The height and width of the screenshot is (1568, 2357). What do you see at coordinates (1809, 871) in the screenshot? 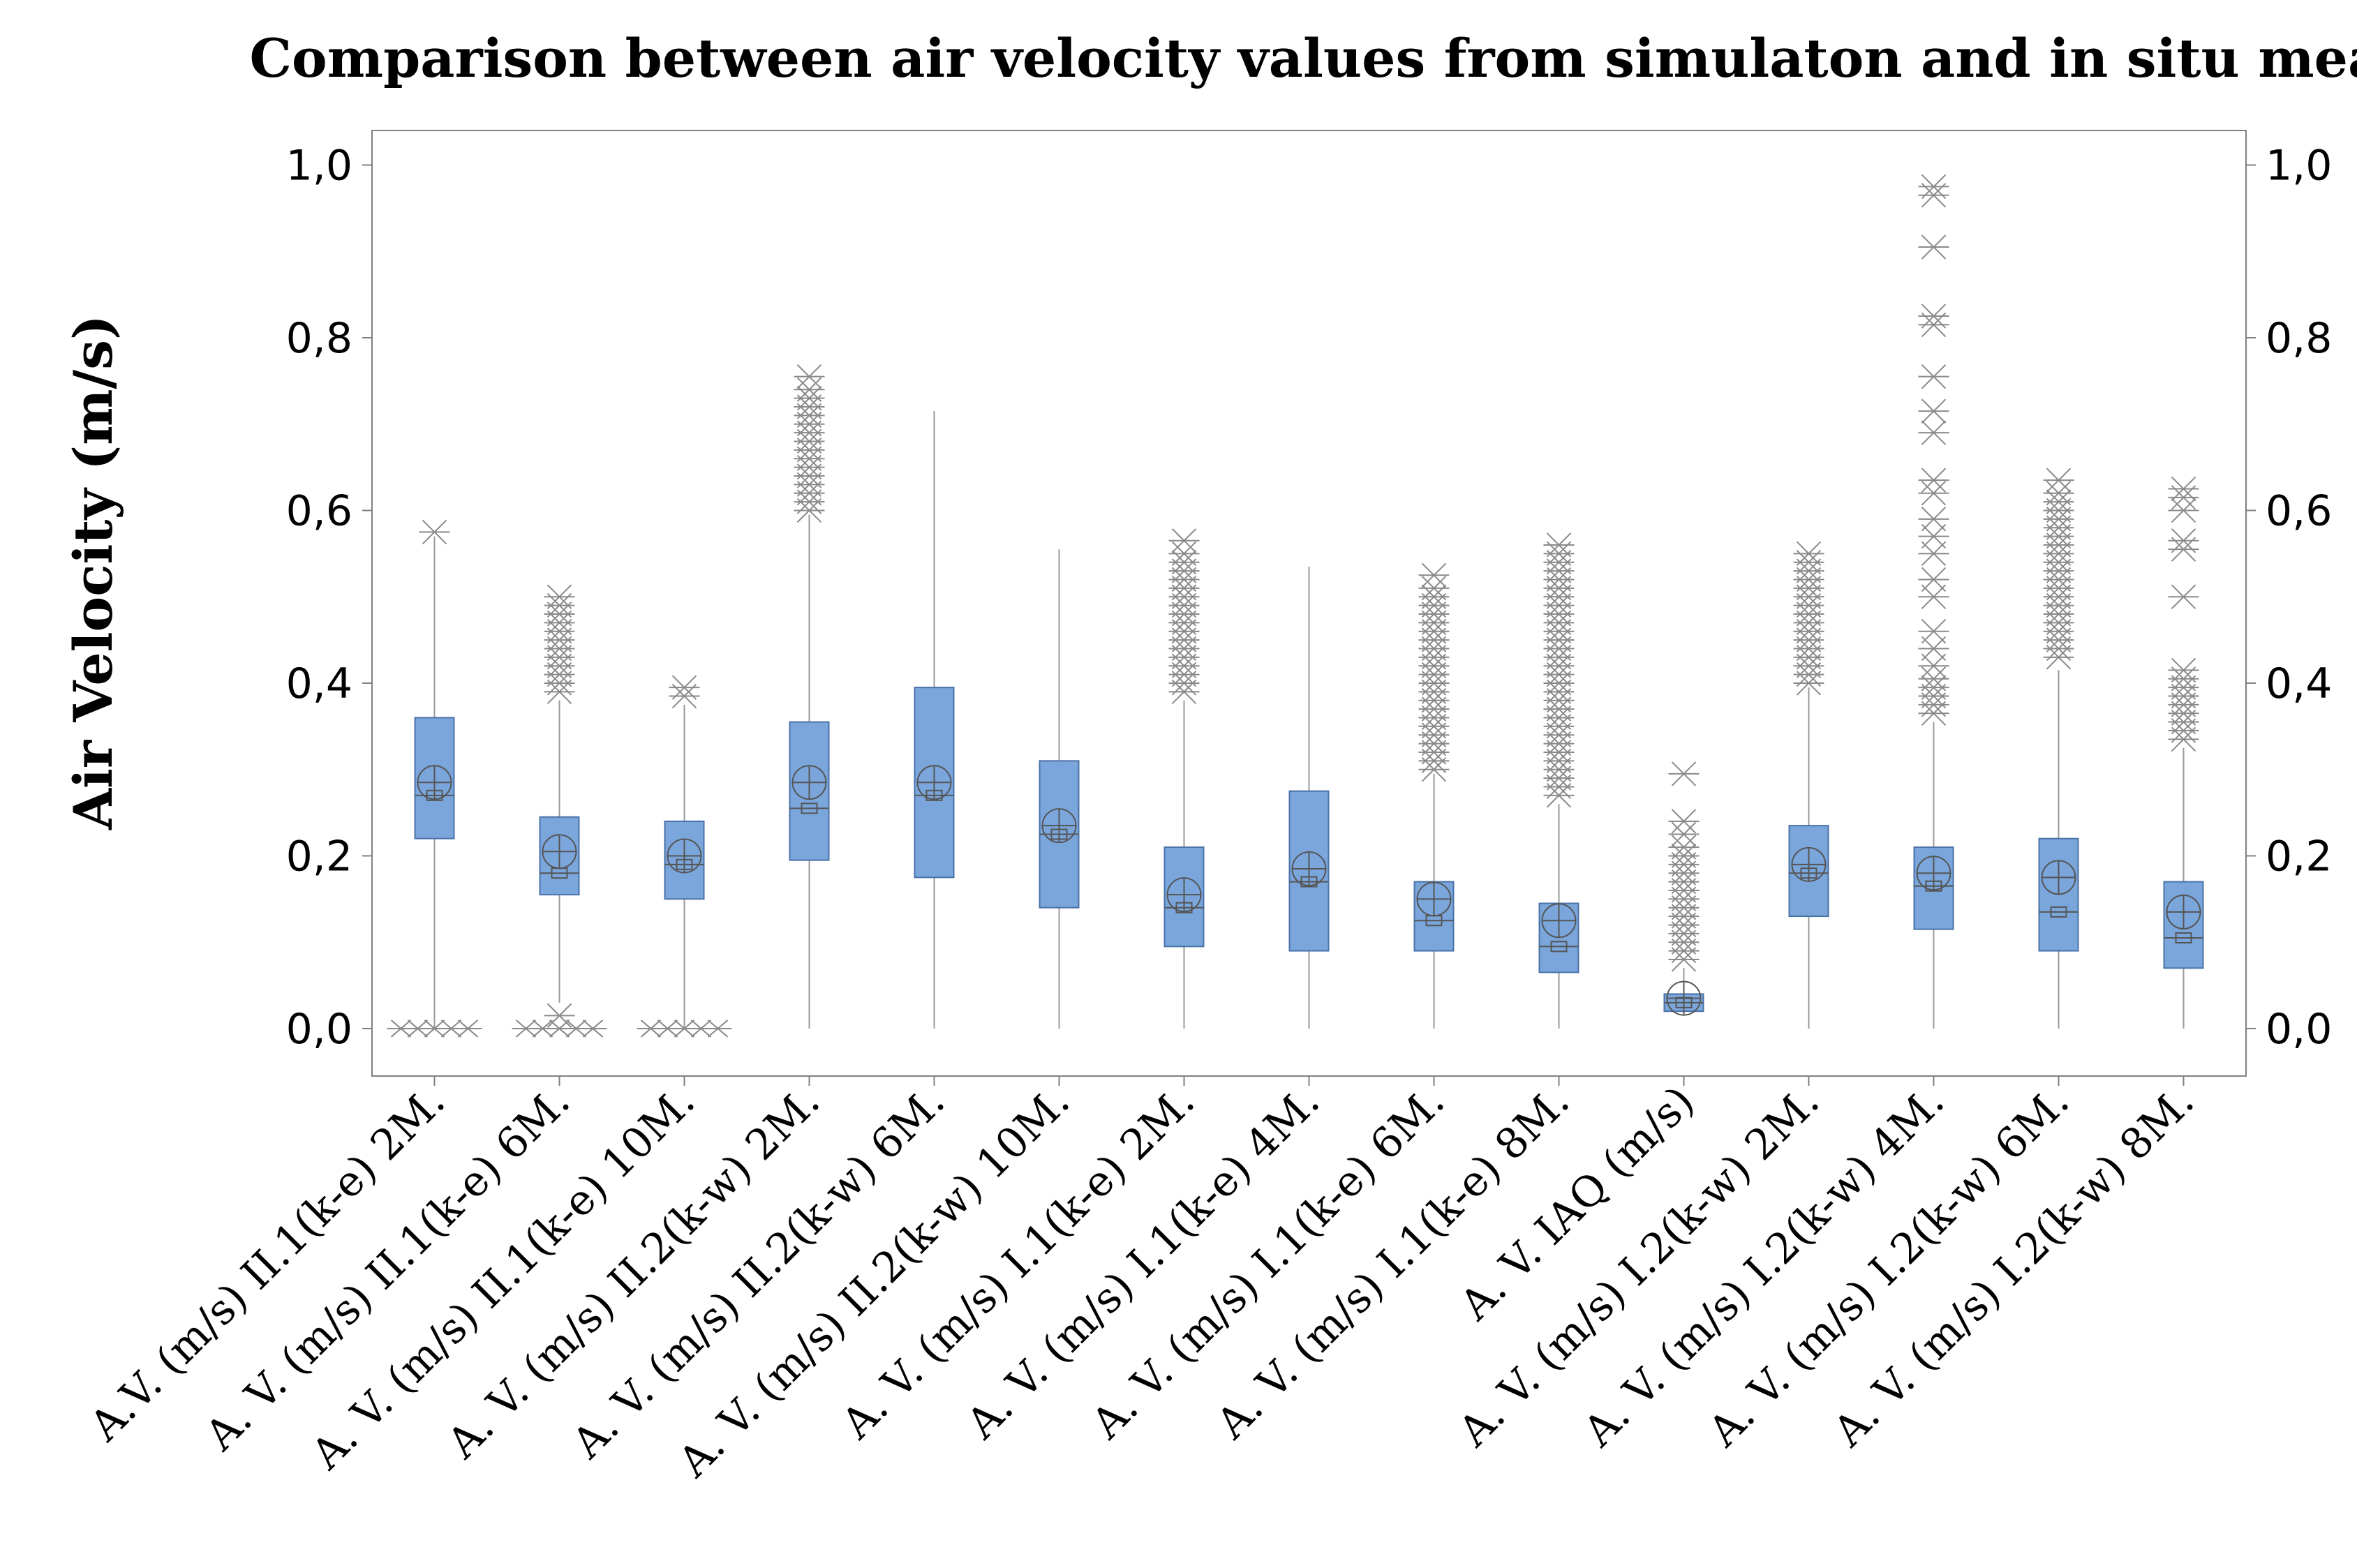
I see `box-iqr` at bounding box center [1809, 871].